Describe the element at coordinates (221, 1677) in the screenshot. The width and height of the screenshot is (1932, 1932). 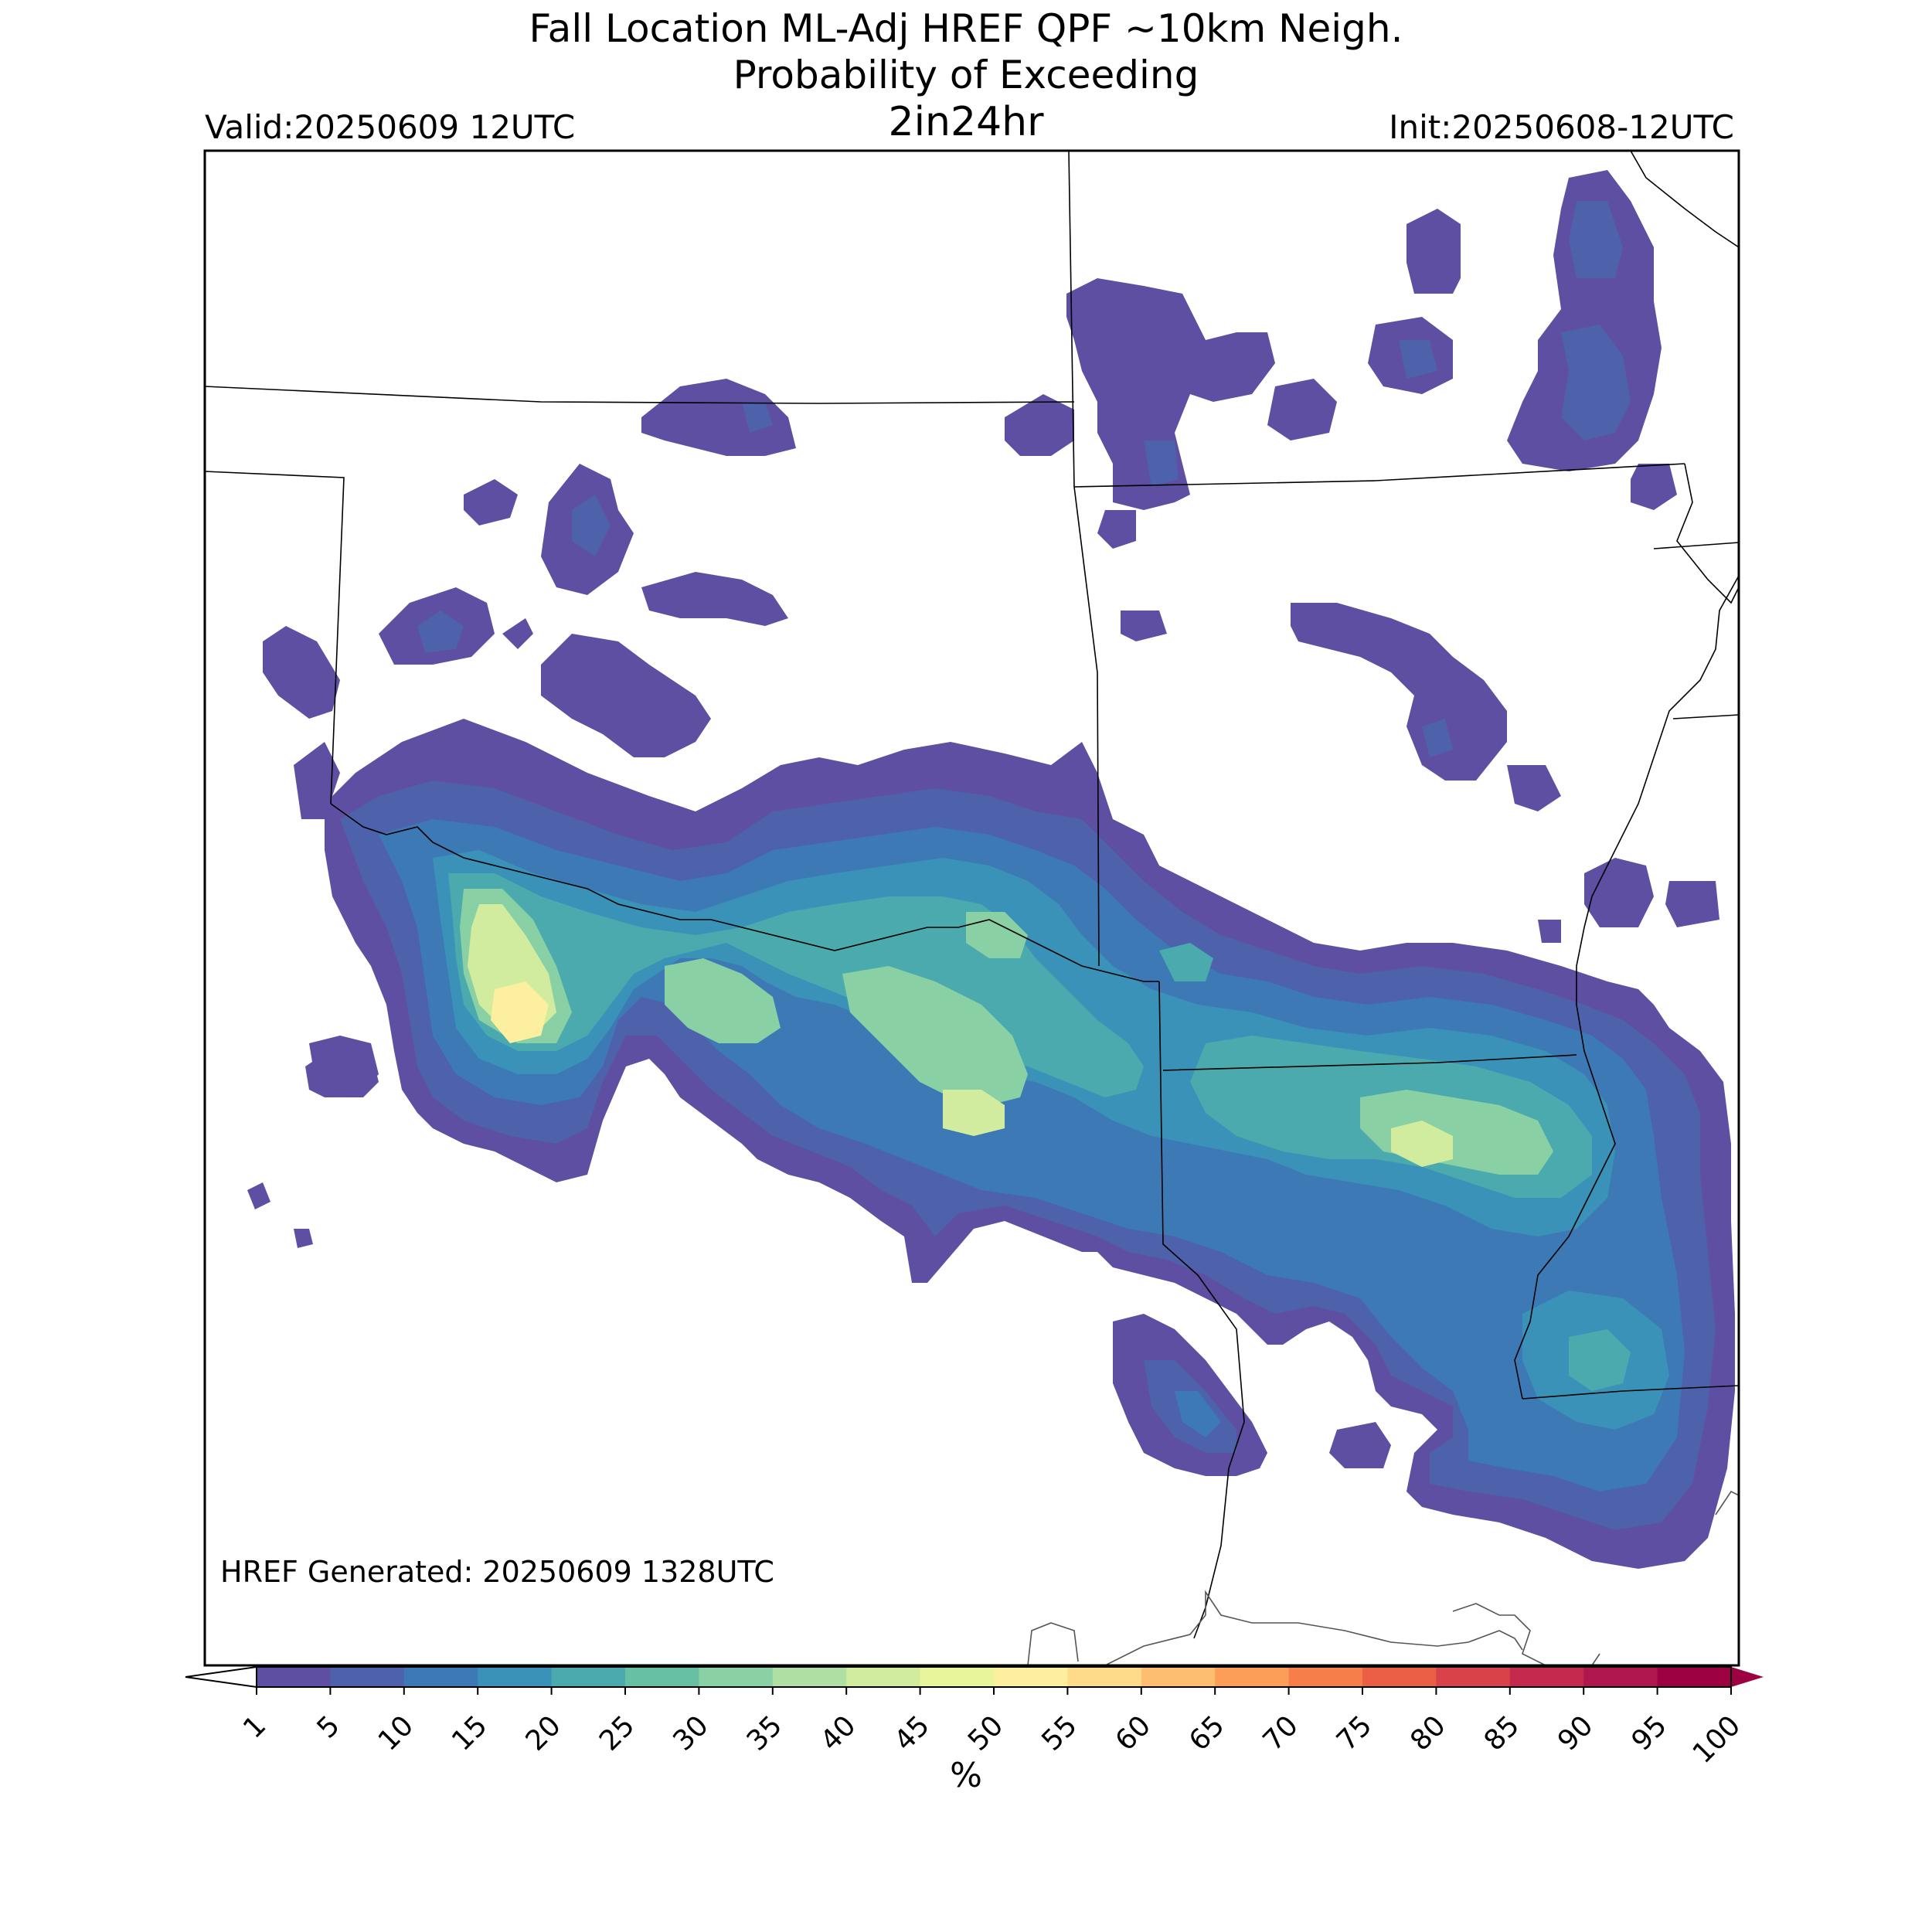
I see `colorbar-under-arrow` at that location.